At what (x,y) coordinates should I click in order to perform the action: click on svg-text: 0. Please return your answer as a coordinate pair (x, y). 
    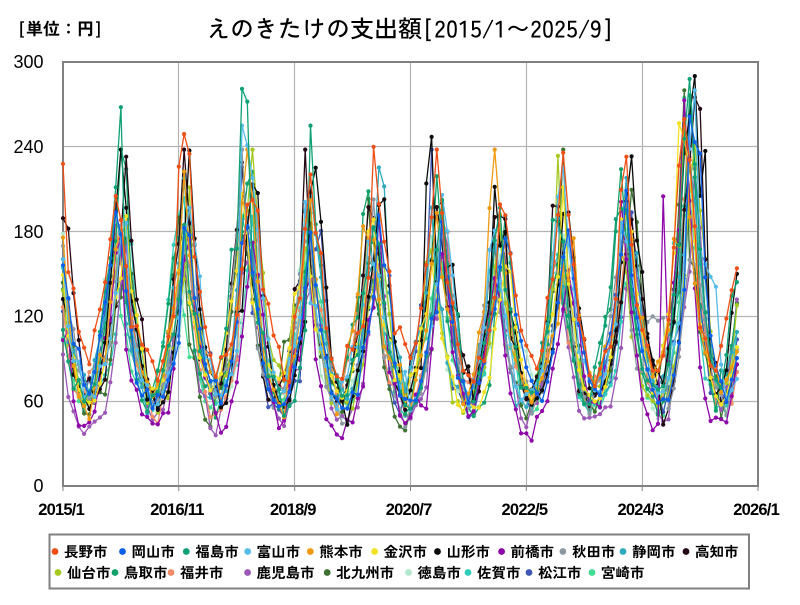
    Looking at the image, I should click on (38, 486).